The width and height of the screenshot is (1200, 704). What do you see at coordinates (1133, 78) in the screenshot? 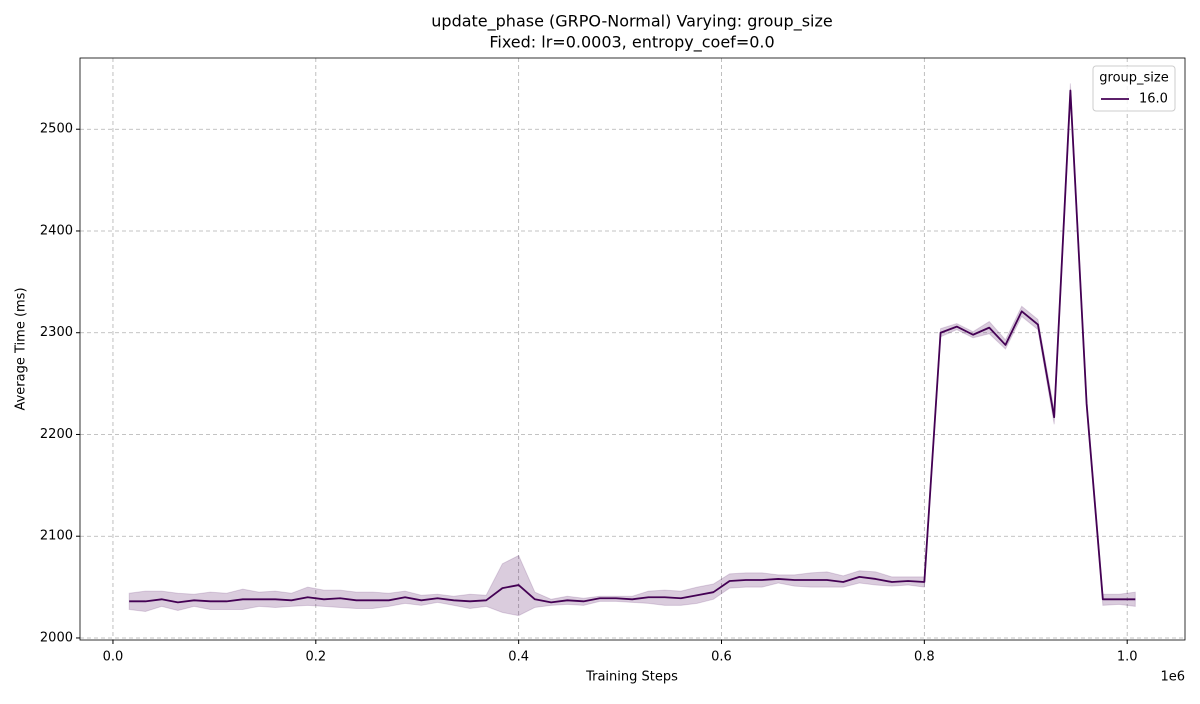
I see `legend-title: group_size` at bounding box center [1133, 78].